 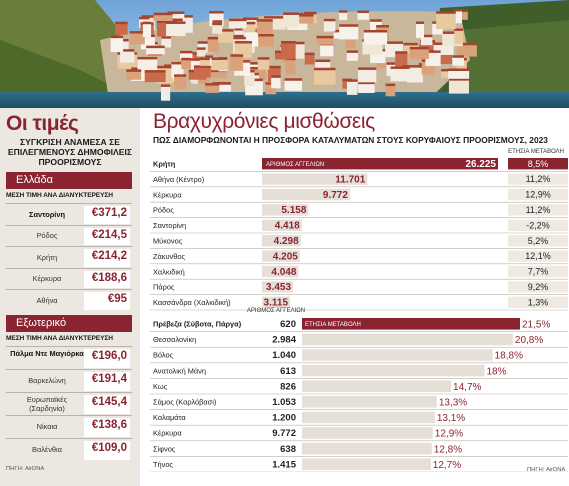 I want to click on category-label: Κρήτη, so click(x=164, y=164).